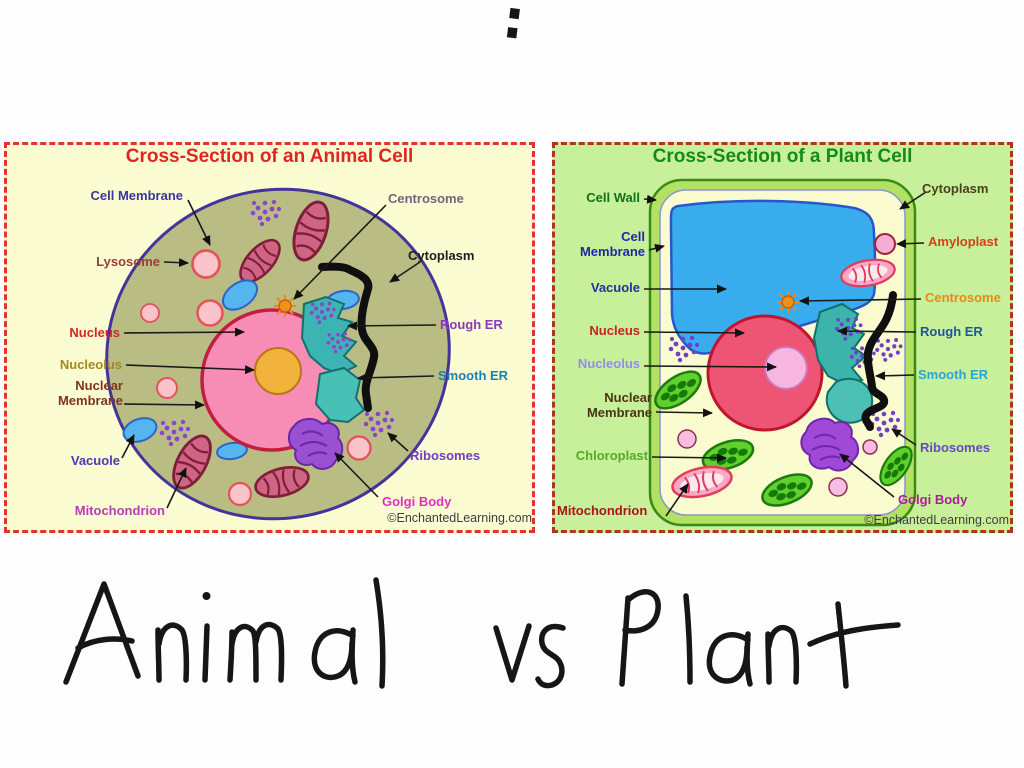  I want to click on label-chloroplast: Chloroplast, so click(611, 455).